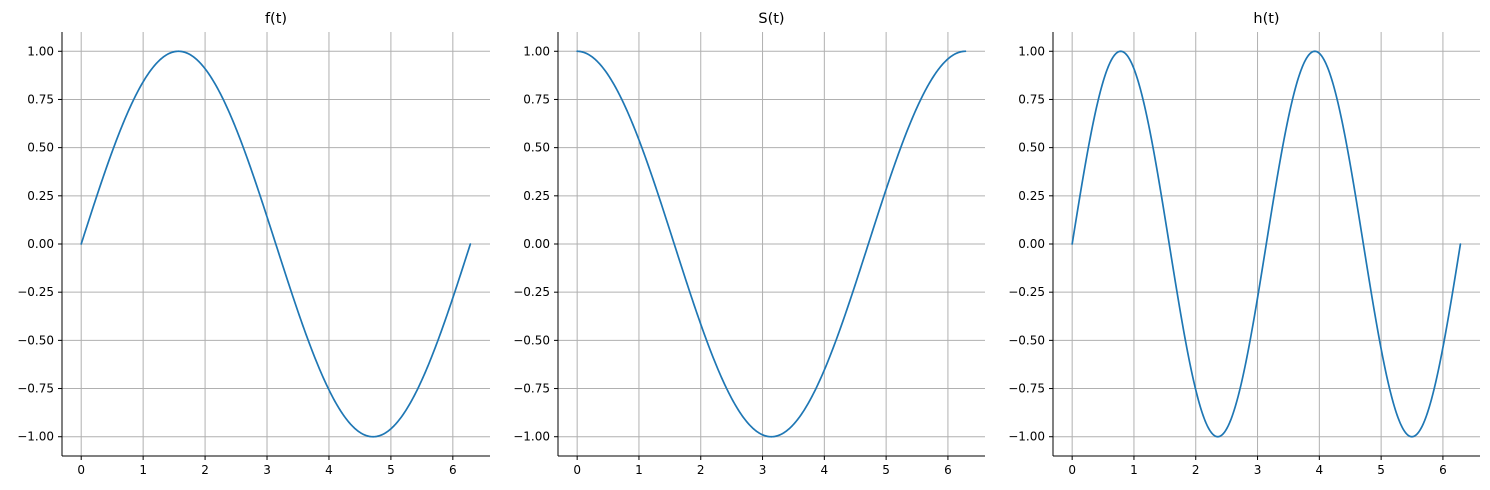 The image size is (1490, 490). Describe the element at coordinates (276, 19) in the screenshot. I see `chart-title: f(t)` at that location.